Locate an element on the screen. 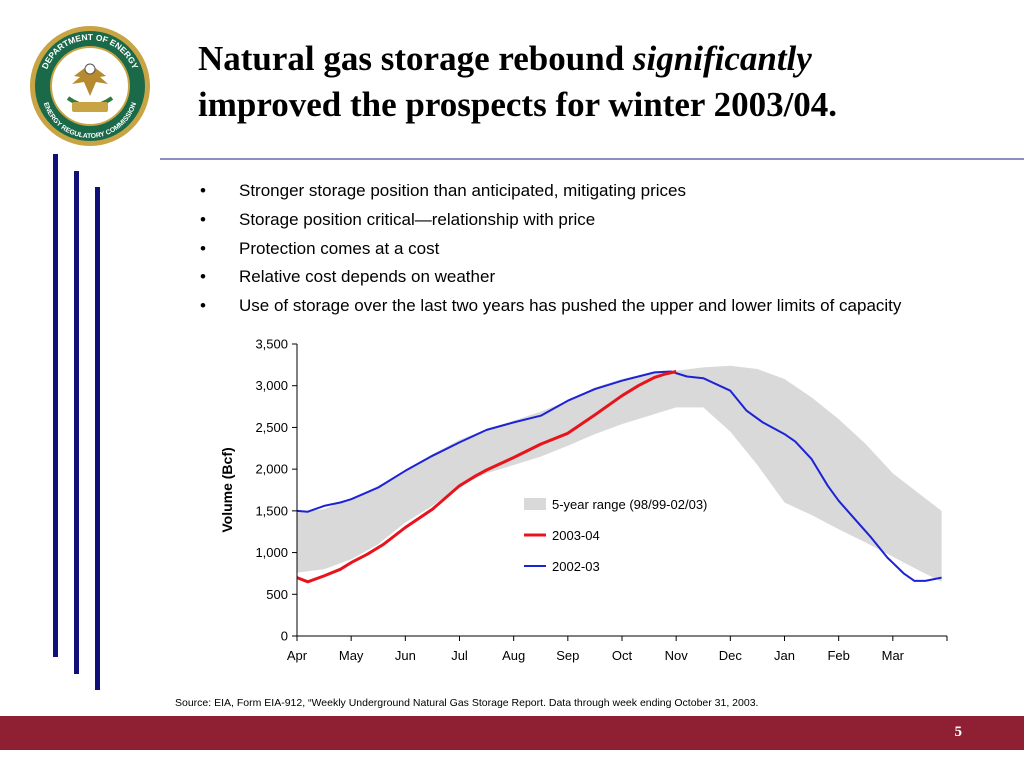 The image size is (1024, 768). x-tick-label: Apr is located at coordinates (297, 655).